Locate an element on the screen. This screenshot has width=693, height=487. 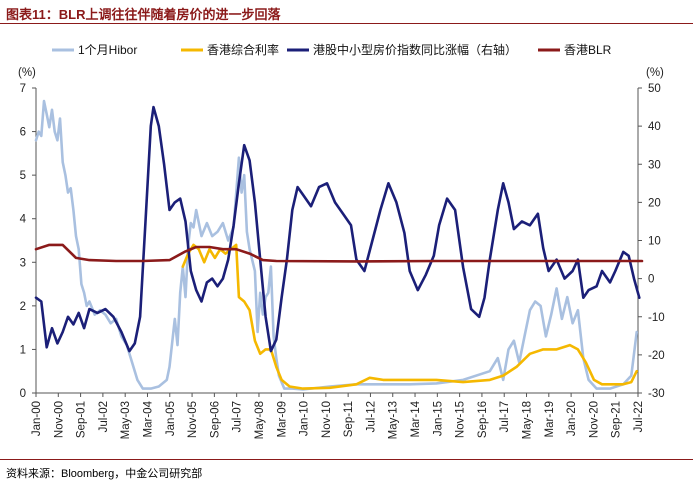
x-tick-label: Mar-04 is located at coordinates (148, 418).